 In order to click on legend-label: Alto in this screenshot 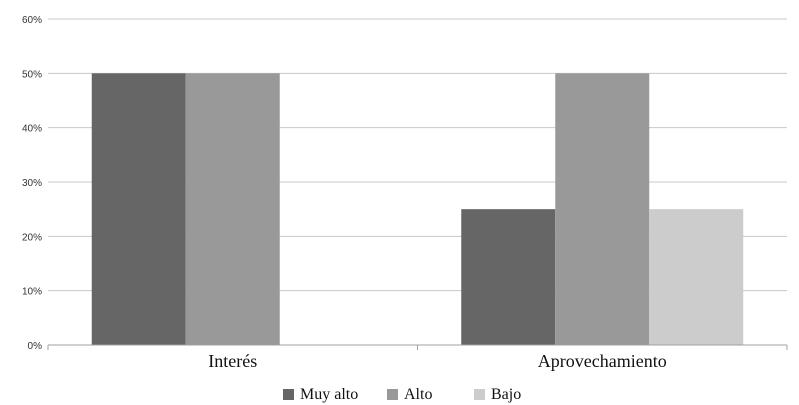, I will do `click(418, 394)`.